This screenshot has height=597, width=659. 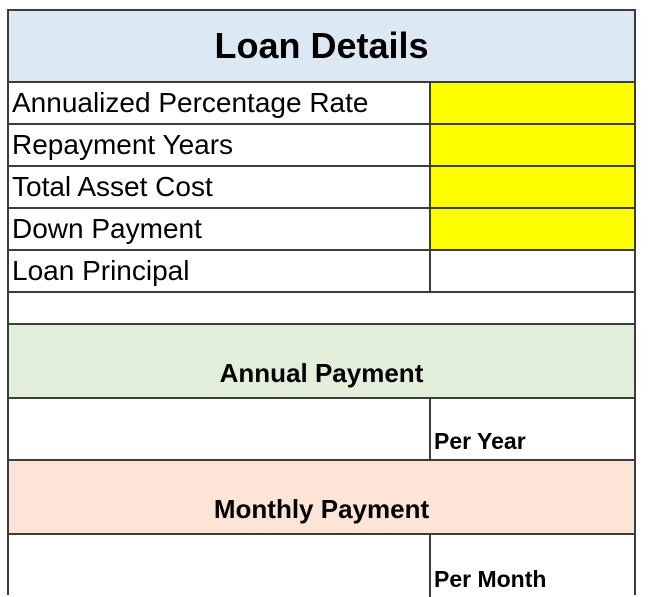 I want to click on repayment-years-label: Repayment Years, so click(x=220, y=145).